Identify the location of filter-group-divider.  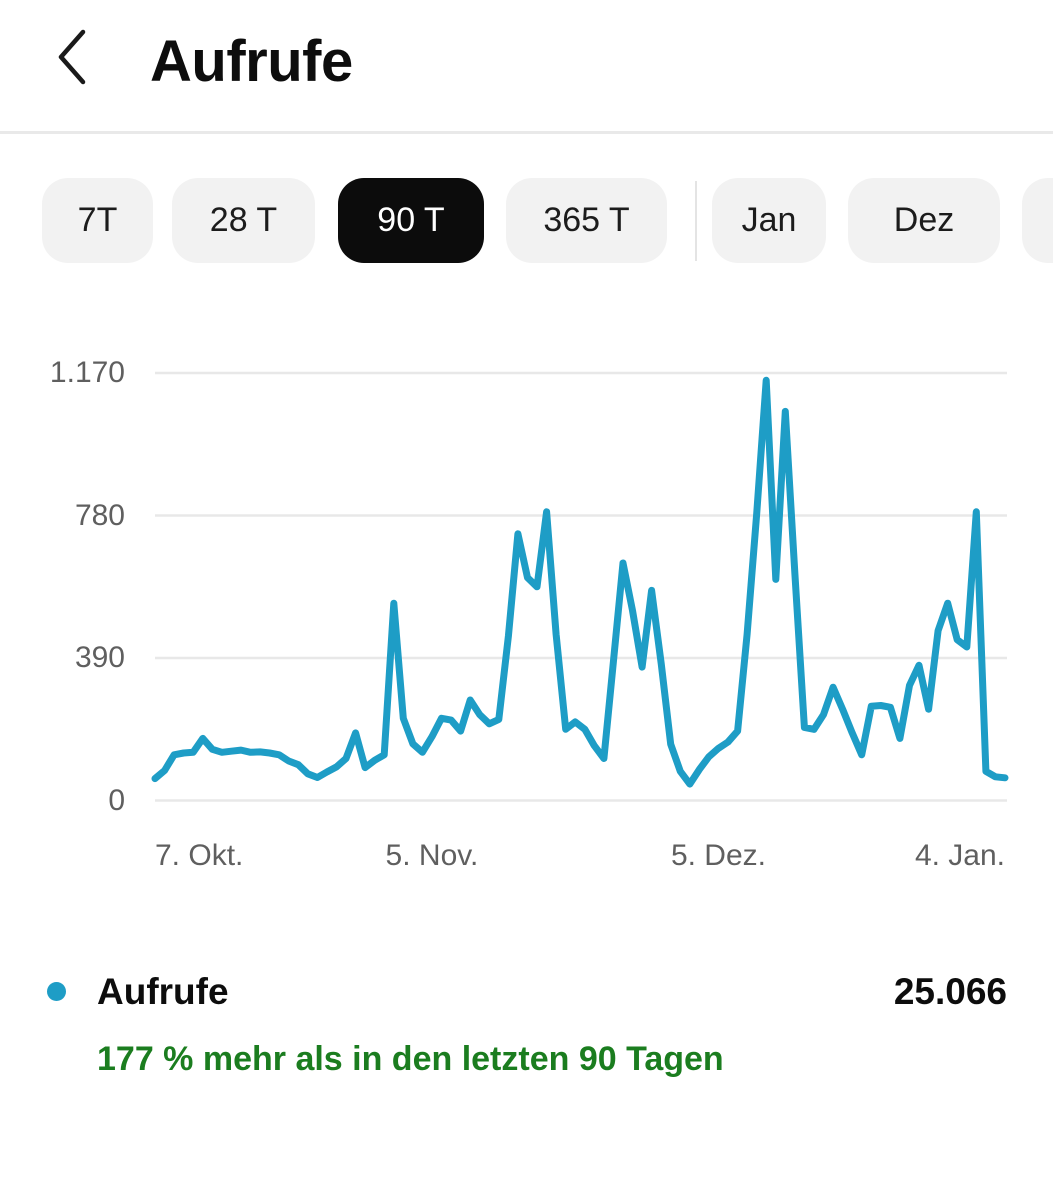
(696, 221).